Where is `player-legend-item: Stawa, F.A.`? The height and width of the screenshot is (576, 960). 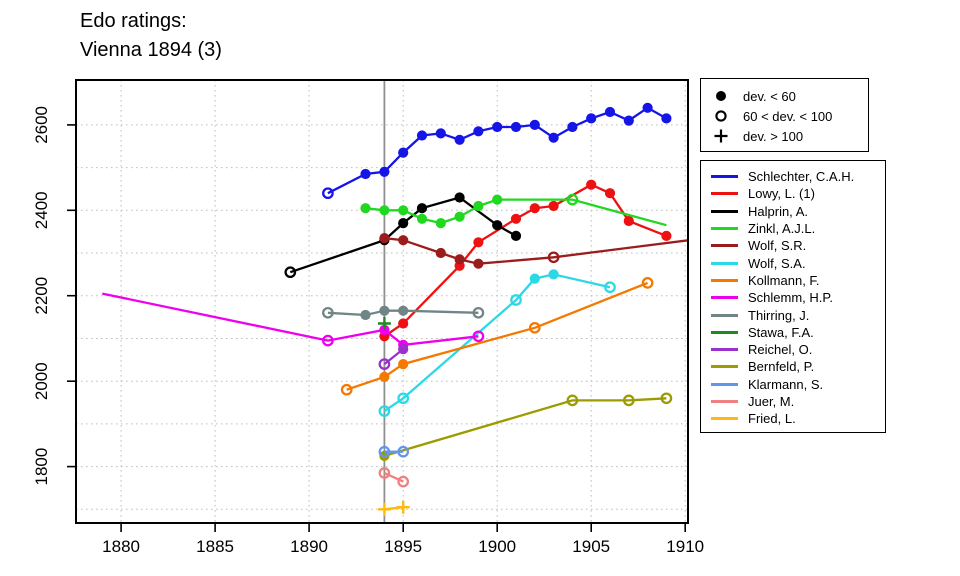
player-legend-item: Stawa, F.A. is located at coordinates (796, 332).